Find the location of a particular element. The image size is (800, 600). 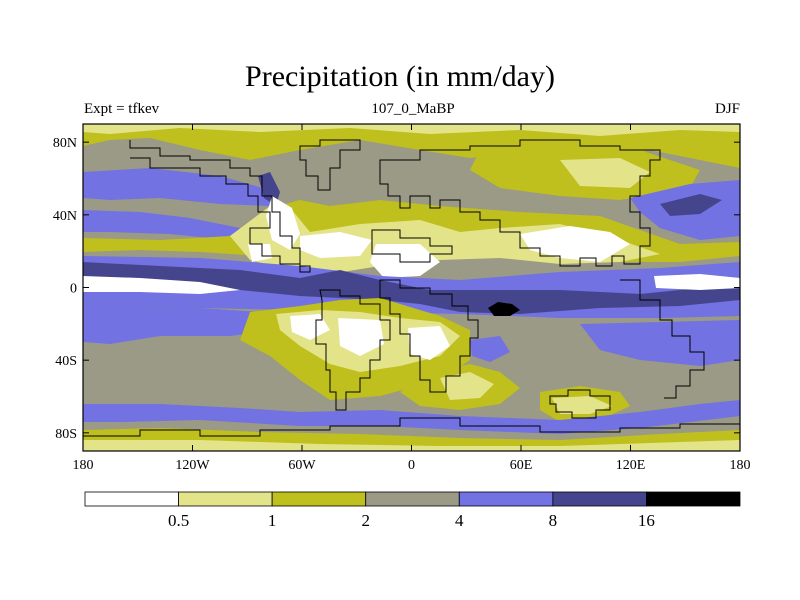

indian-ocean-blue is located at coordinates (660, 343).